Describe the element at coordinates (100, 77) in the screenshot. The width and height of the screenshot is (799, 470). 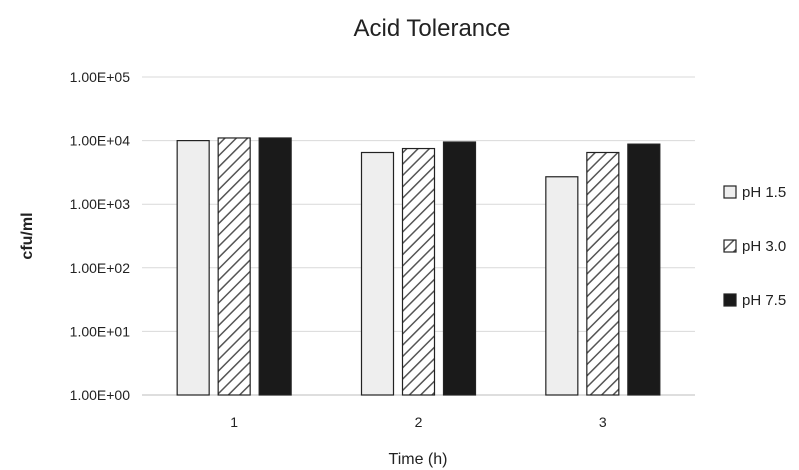
I see `y-tick-label: 1.00E+05` at that location.